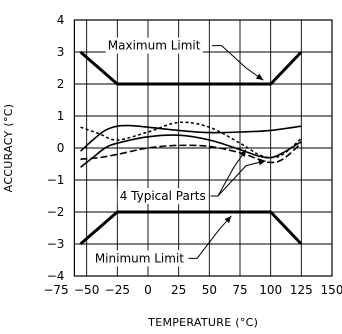  Describe the element at coordinates (191, 153) in the screenshot. I see `typical-part-4-line` at that location.